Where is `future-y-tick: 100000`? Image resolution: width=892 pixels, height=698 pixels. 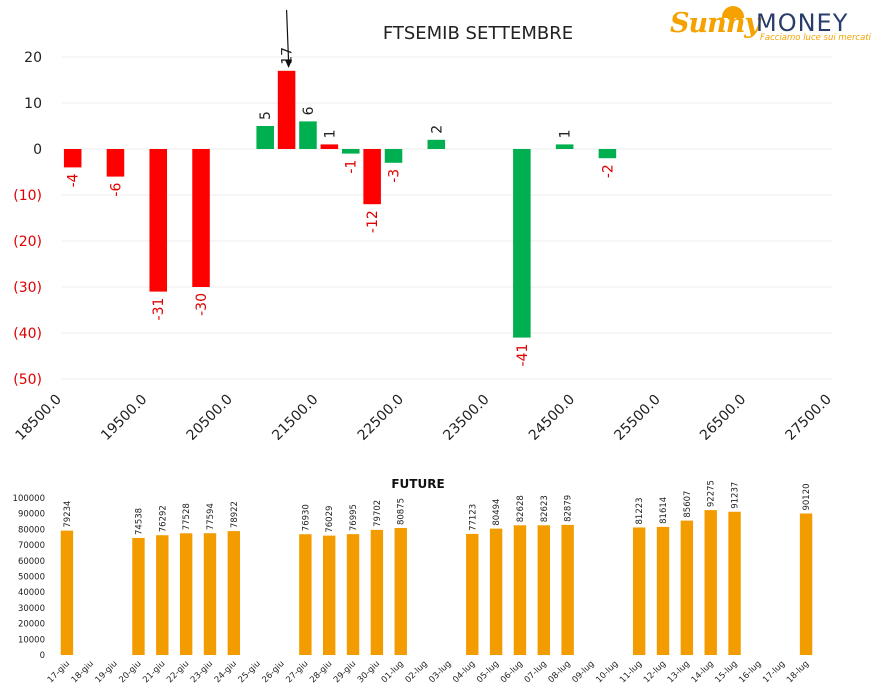
future-y-tick: 100000 is located at coordinates (29, 499).